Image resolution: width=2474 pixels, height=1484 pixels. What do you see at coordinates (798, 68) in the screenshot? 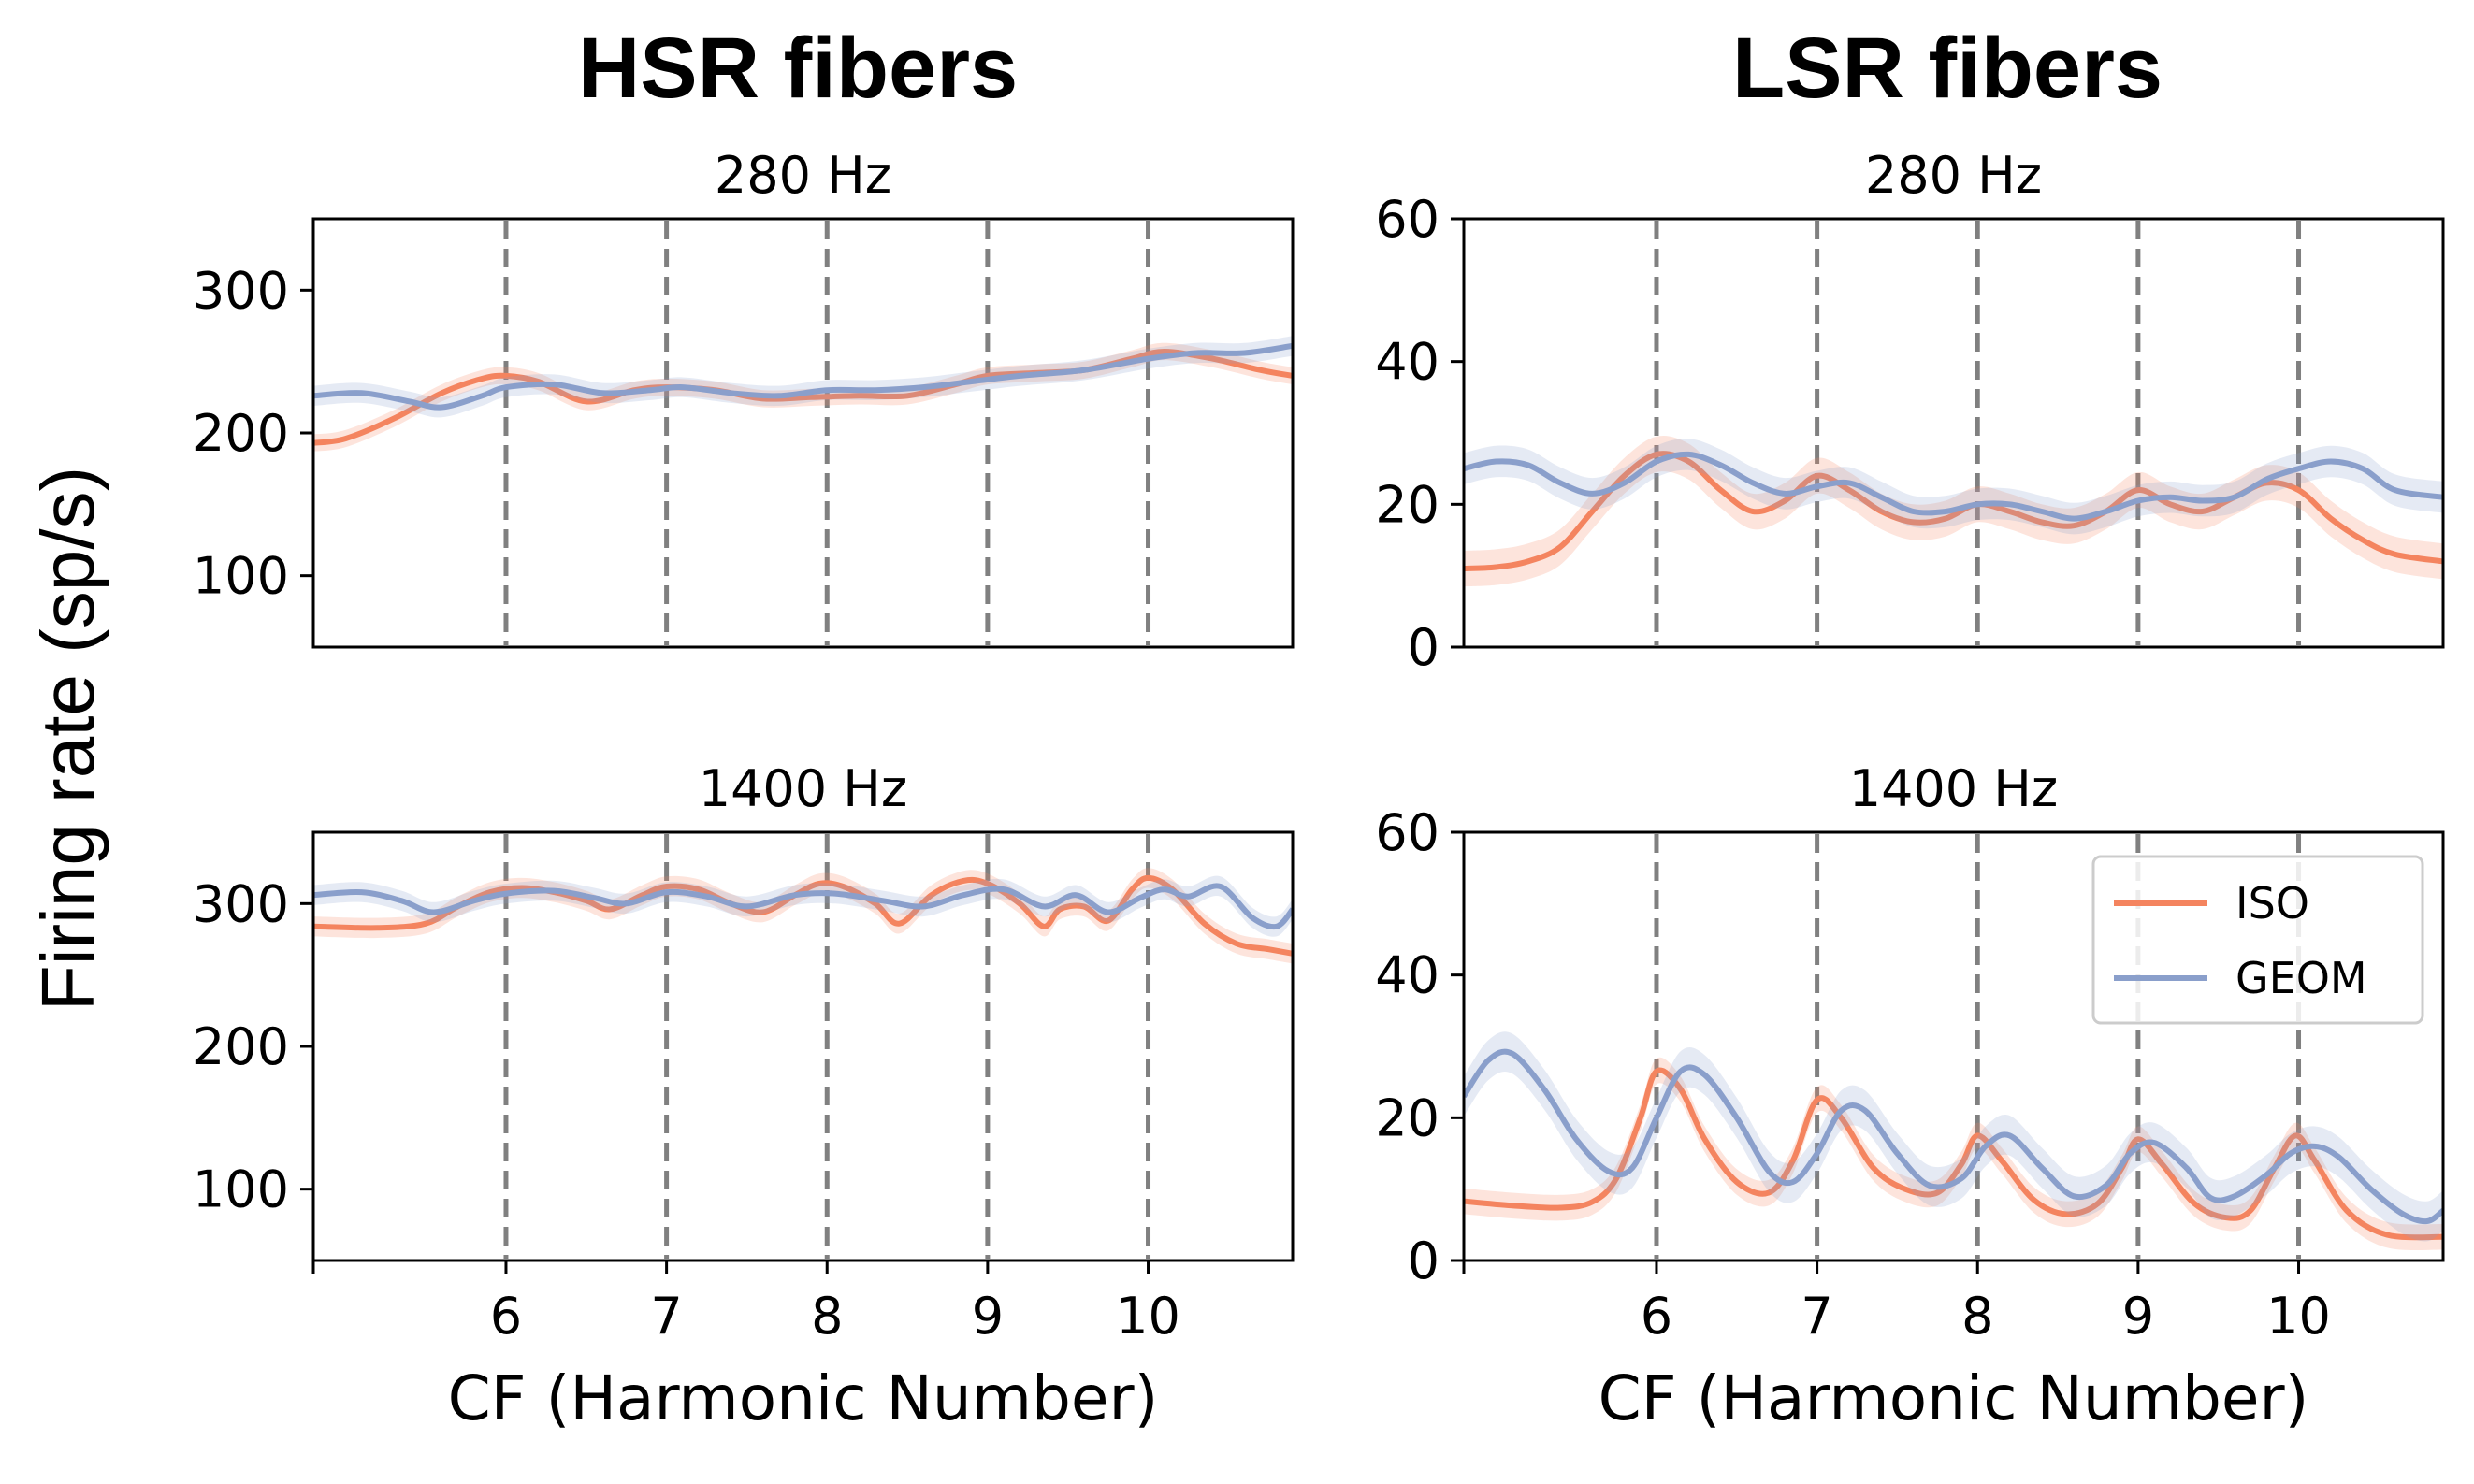
I see `column-title-hsr: HSR fibers` at bounding box center [798, 68].